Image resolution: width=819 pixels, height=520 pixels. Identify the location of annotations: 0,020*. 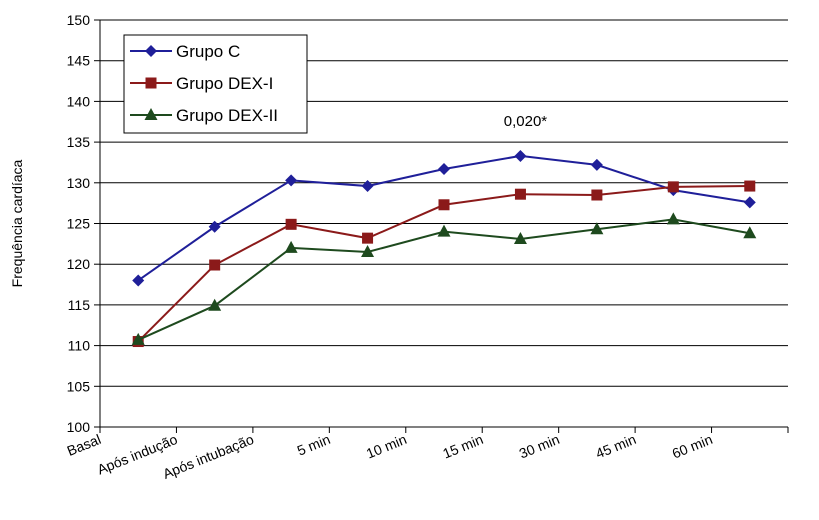
(526, 121).